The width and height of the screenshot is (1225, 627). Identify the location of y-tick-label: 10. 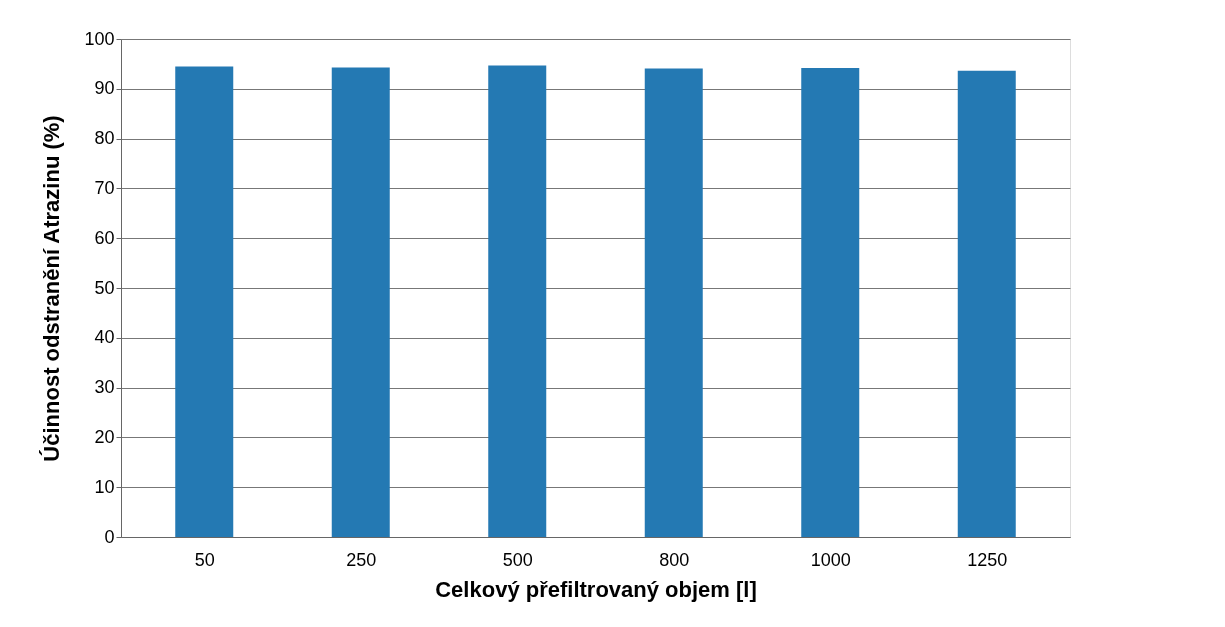
(104, 486).